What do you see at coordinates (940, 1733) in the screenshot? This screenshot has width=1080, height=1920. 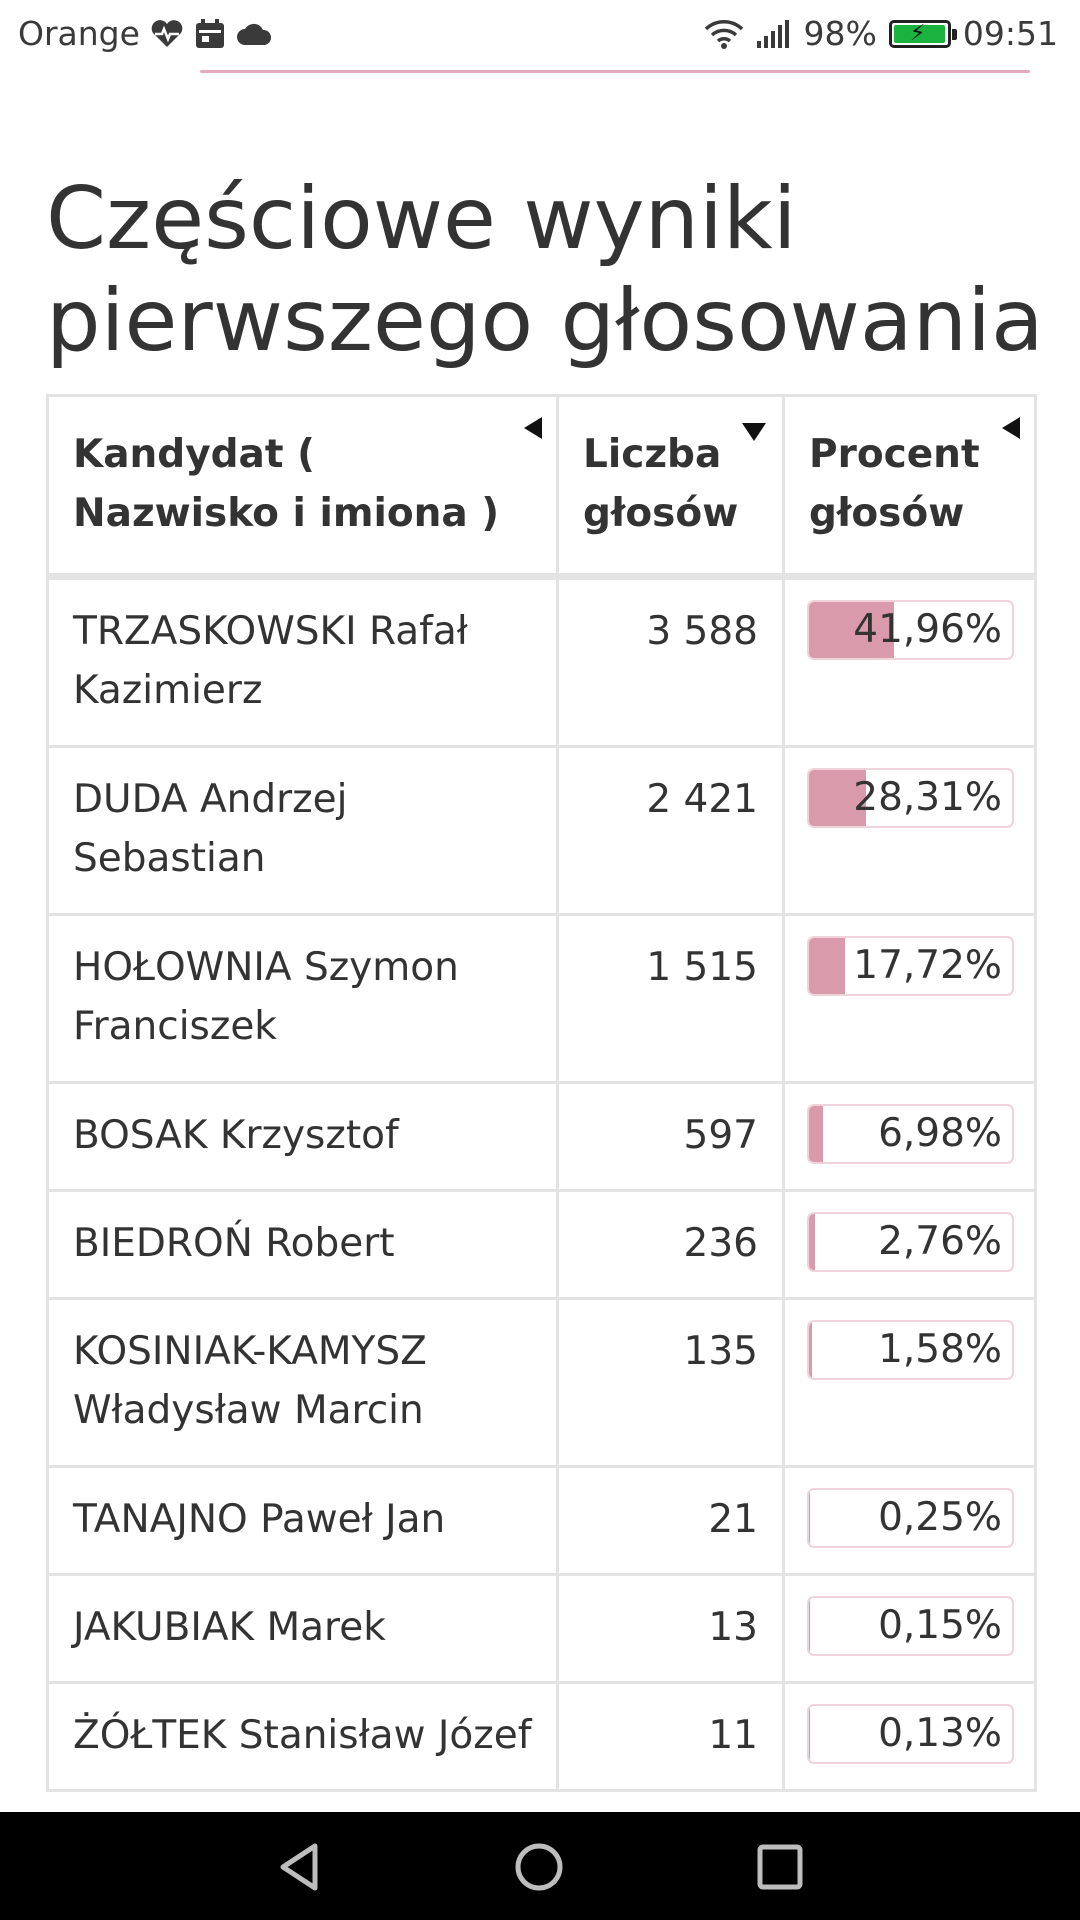 I see `percent-value: 0,13%` at bounding box center [940, 1733].